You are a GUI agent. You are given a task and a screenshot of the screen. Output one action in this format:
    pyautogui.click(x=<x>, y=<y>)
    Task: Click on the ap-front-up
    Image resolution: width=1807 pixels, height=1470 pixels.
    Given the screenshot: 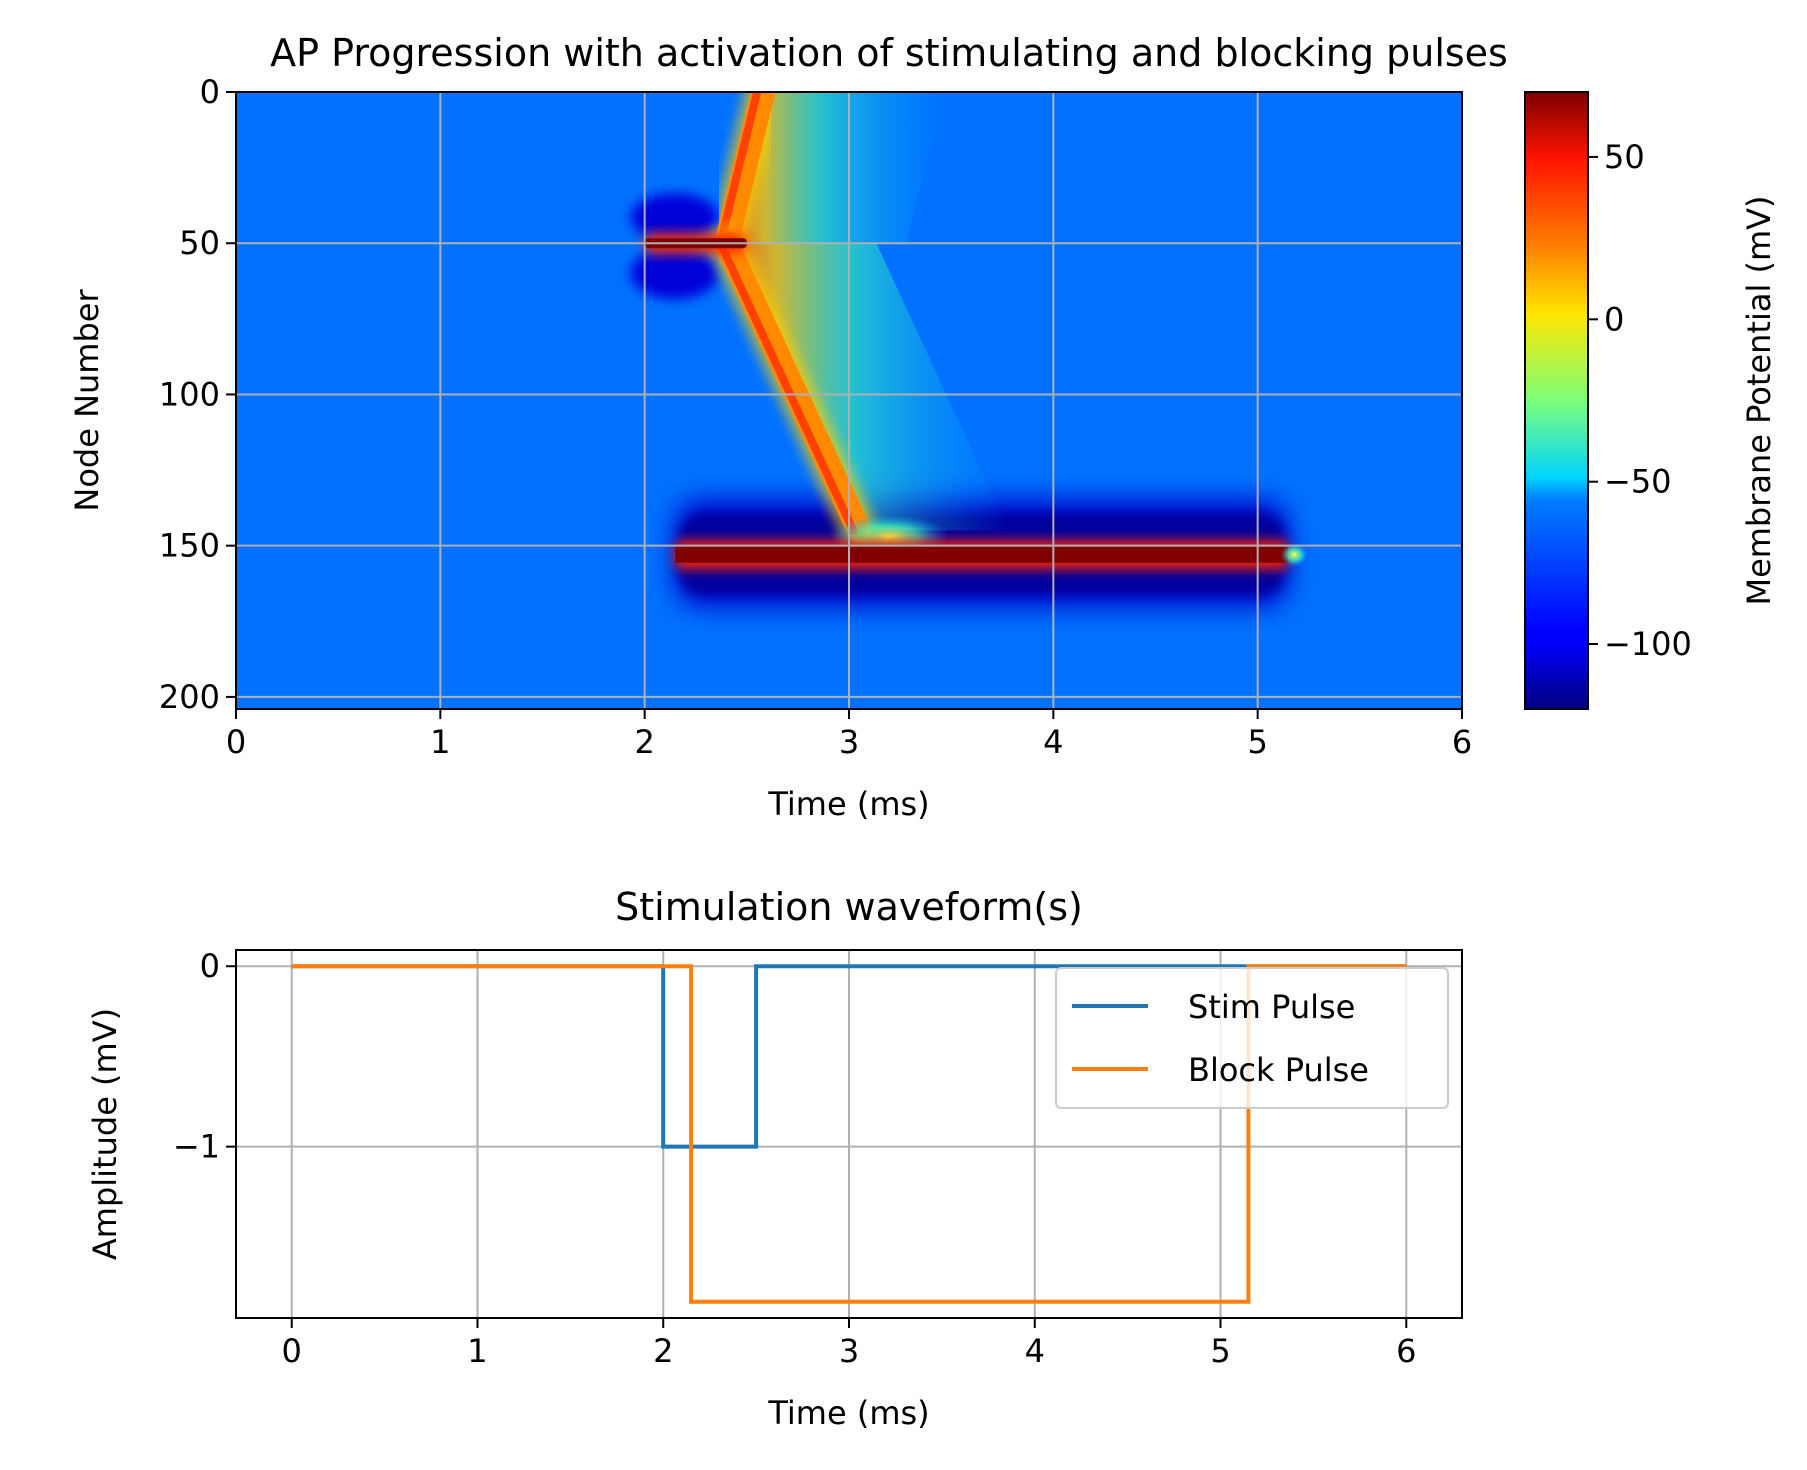 What is the action you would take?
    pyautogui.click(x=745, y=174)
    